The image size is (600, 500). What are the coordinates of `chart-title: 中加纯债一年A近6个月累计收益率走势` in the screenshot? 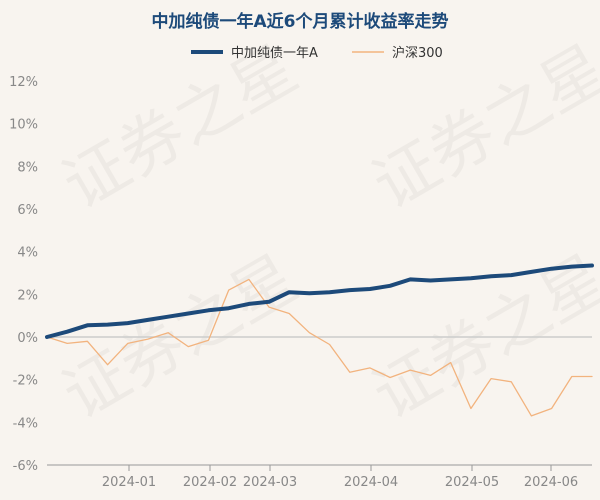 It's located at (300, 21).